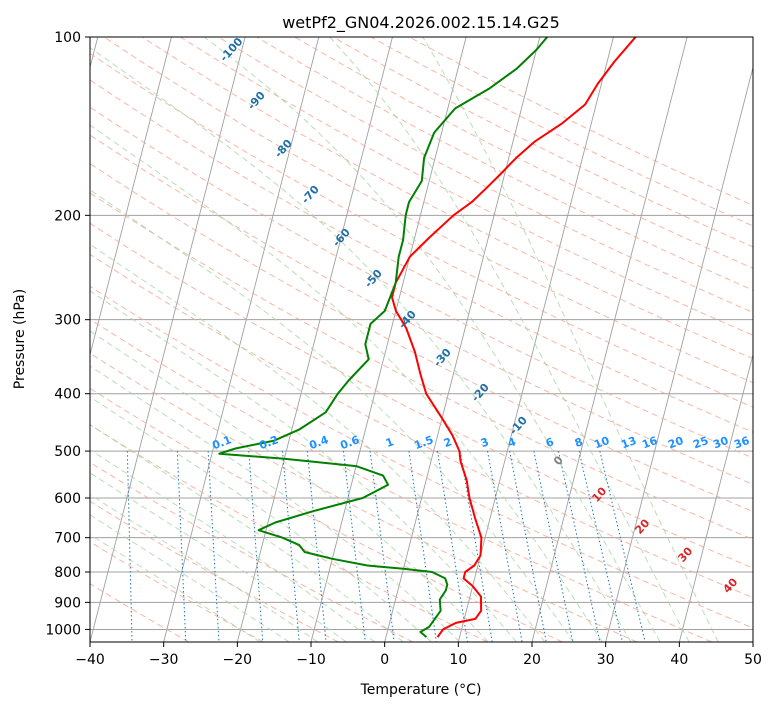 This screenshot has width=775, height=708. What do you see at coordinates (310, 195) in the screenshot?
I see `dry-adiabat-label: -70` at bounding box center [310, 195].